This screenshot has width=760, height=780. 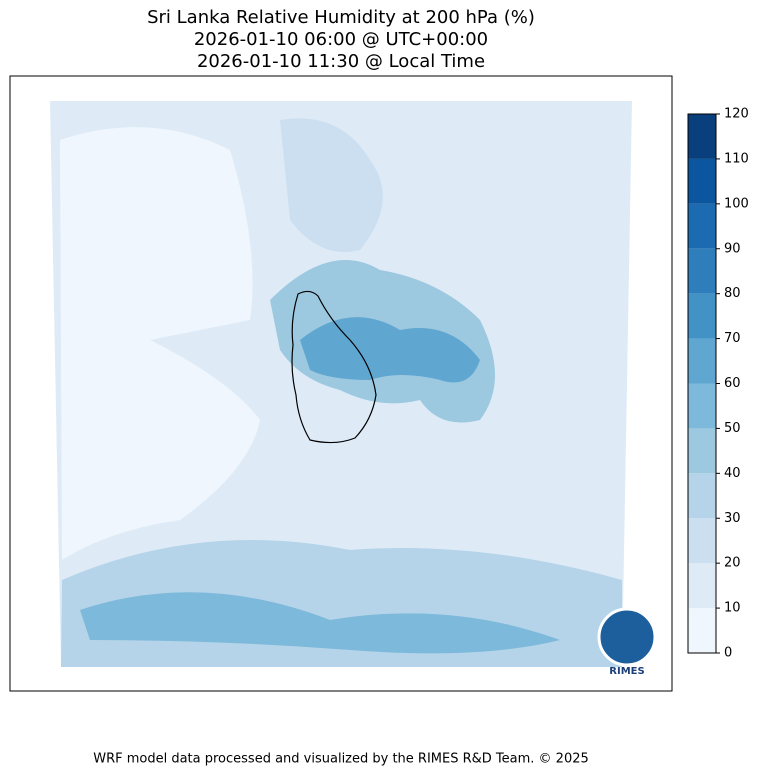 What do you see at coordinates (732, 383) in the screenshot?
I see `tick-label: 60` at bounding box center [732, 383].